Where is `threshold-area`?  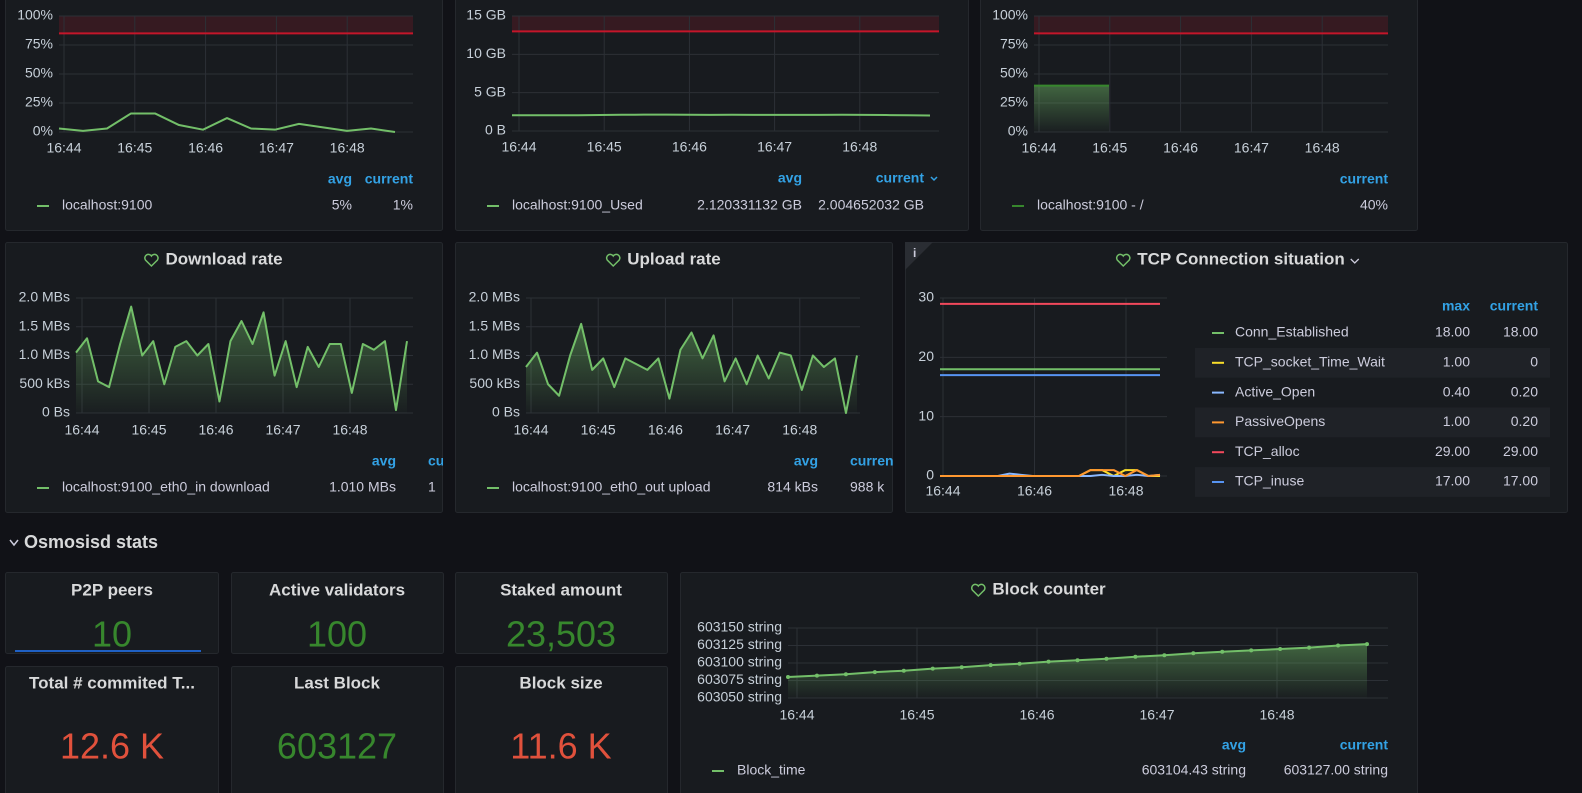 threshold-area is located at coordinates (1211, 25).